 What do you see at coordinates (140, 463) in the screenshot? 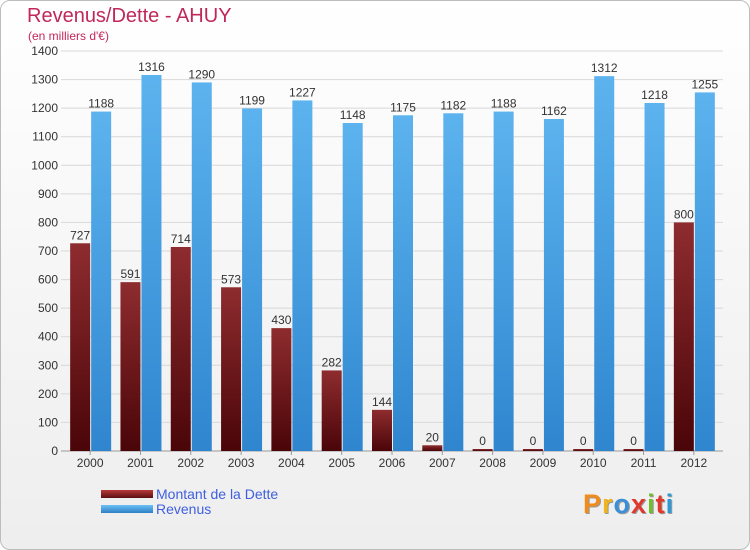
I see `x-tick-label: 2001` at bounding box center [140, 463].